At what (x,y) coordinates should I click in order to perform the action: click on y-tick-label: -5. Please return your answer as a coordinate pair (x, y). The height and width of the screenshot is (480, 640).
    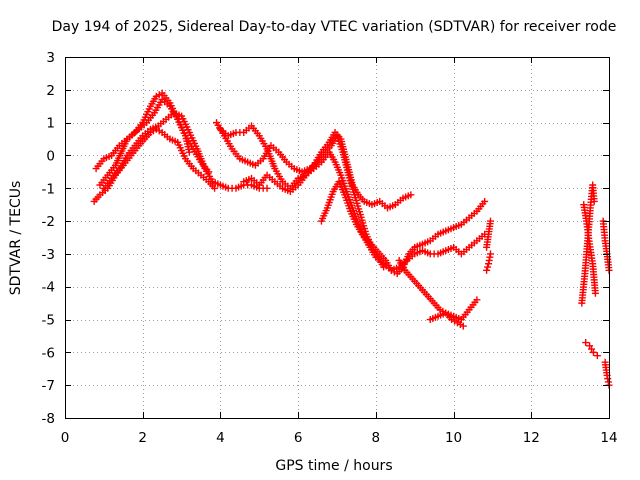
    Looking at the image, I should click on (48, 321).